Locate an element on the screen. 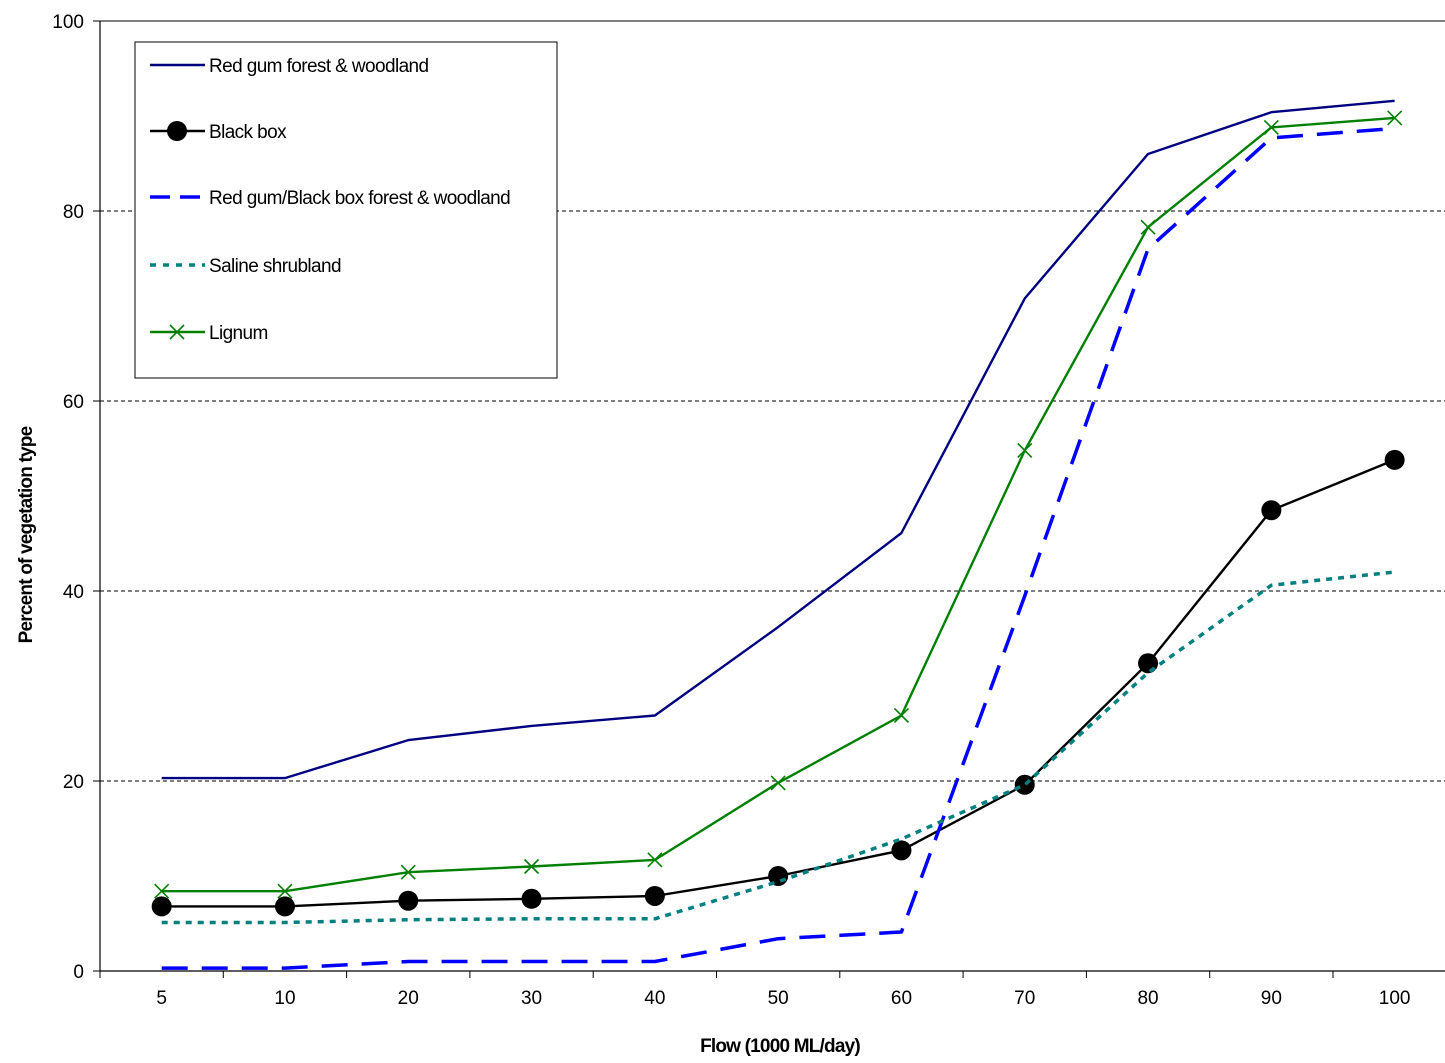 The height and width of the screenshot is (1063, 1445). legend-box is located at coordinates (346, 210).